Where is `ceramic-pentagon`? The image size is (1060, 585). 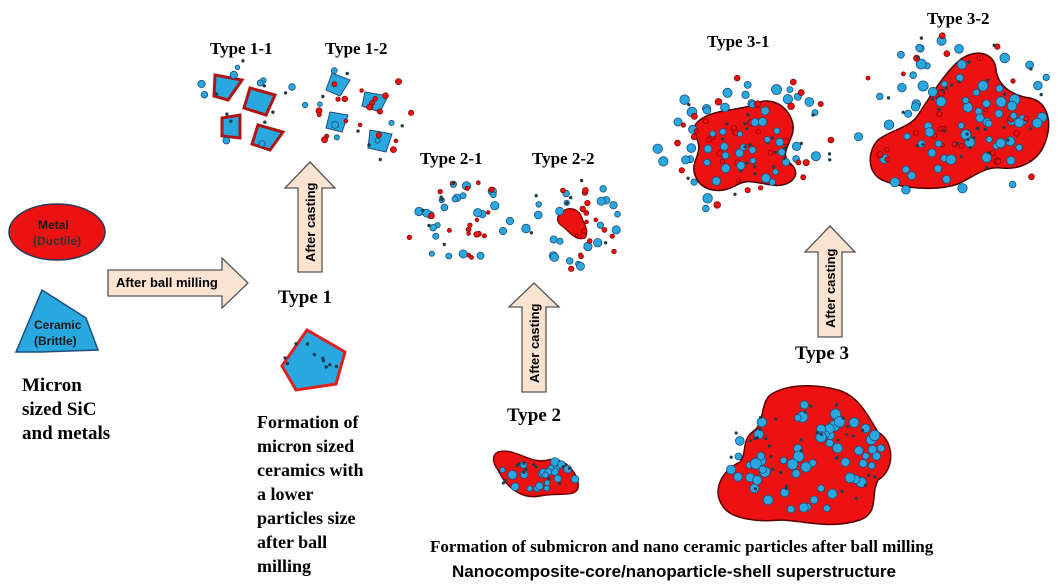
ceramic-pentagon is located at coordinates (57, 320).